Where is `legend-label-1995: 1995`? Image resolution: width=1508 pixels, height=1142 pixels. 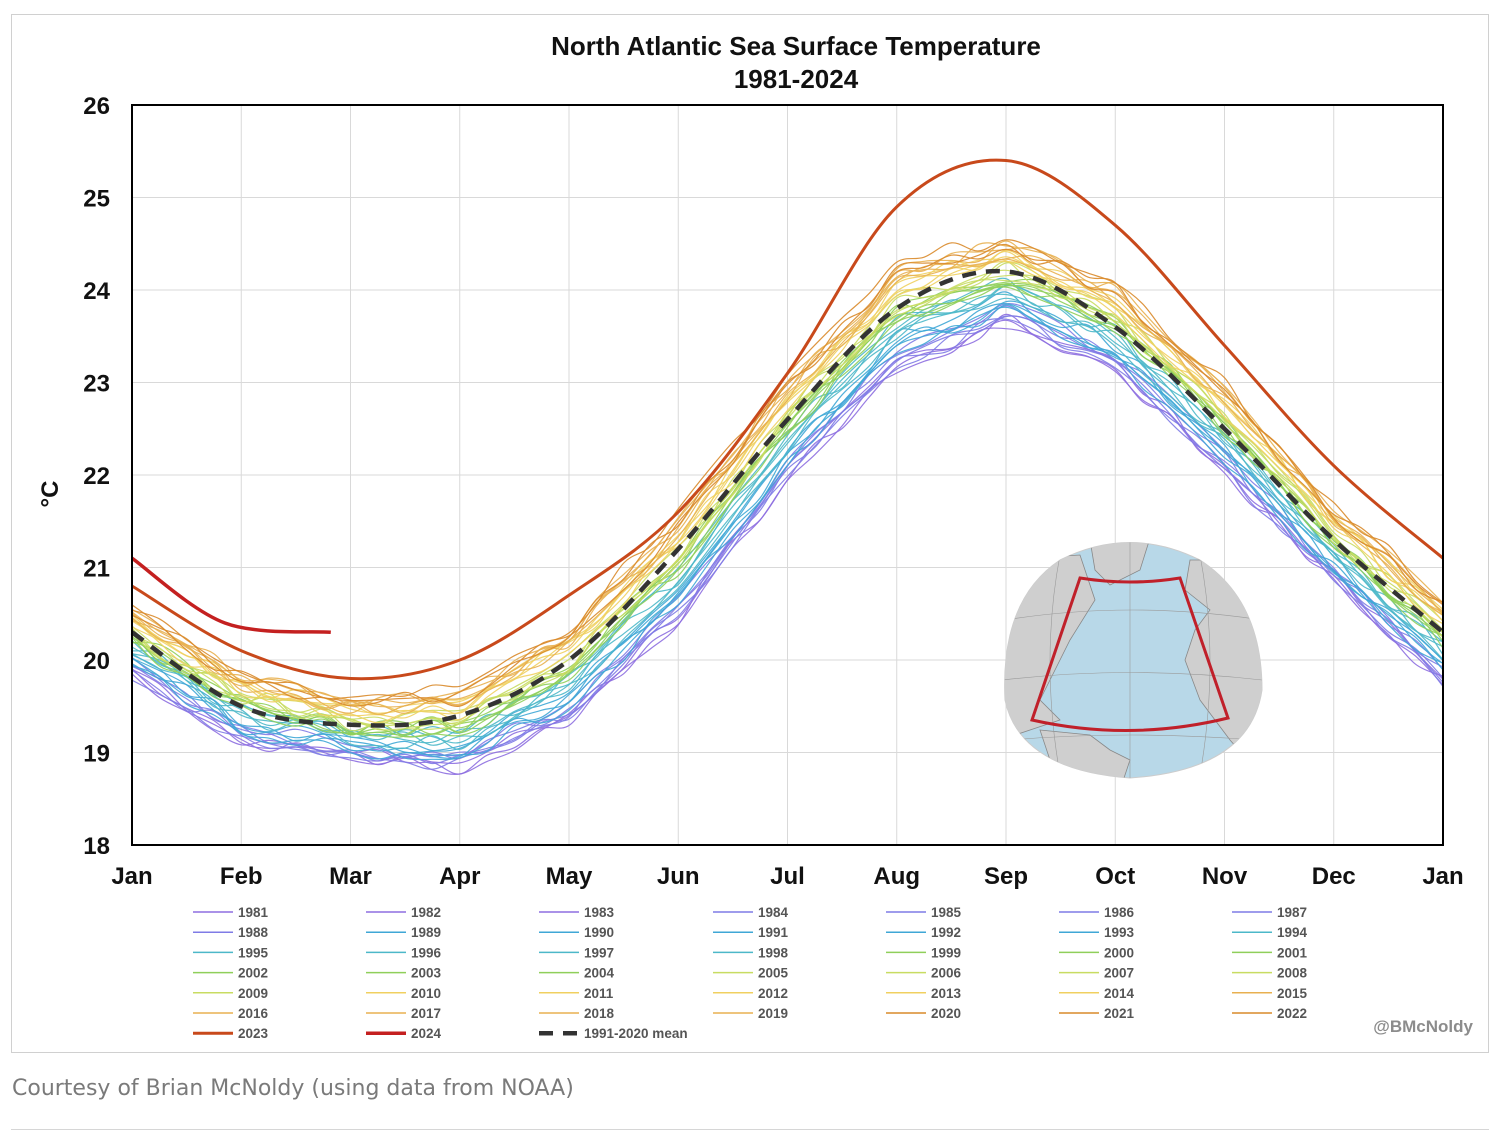 legend-label-1995: 1995 is located at coordinates (253, 952).